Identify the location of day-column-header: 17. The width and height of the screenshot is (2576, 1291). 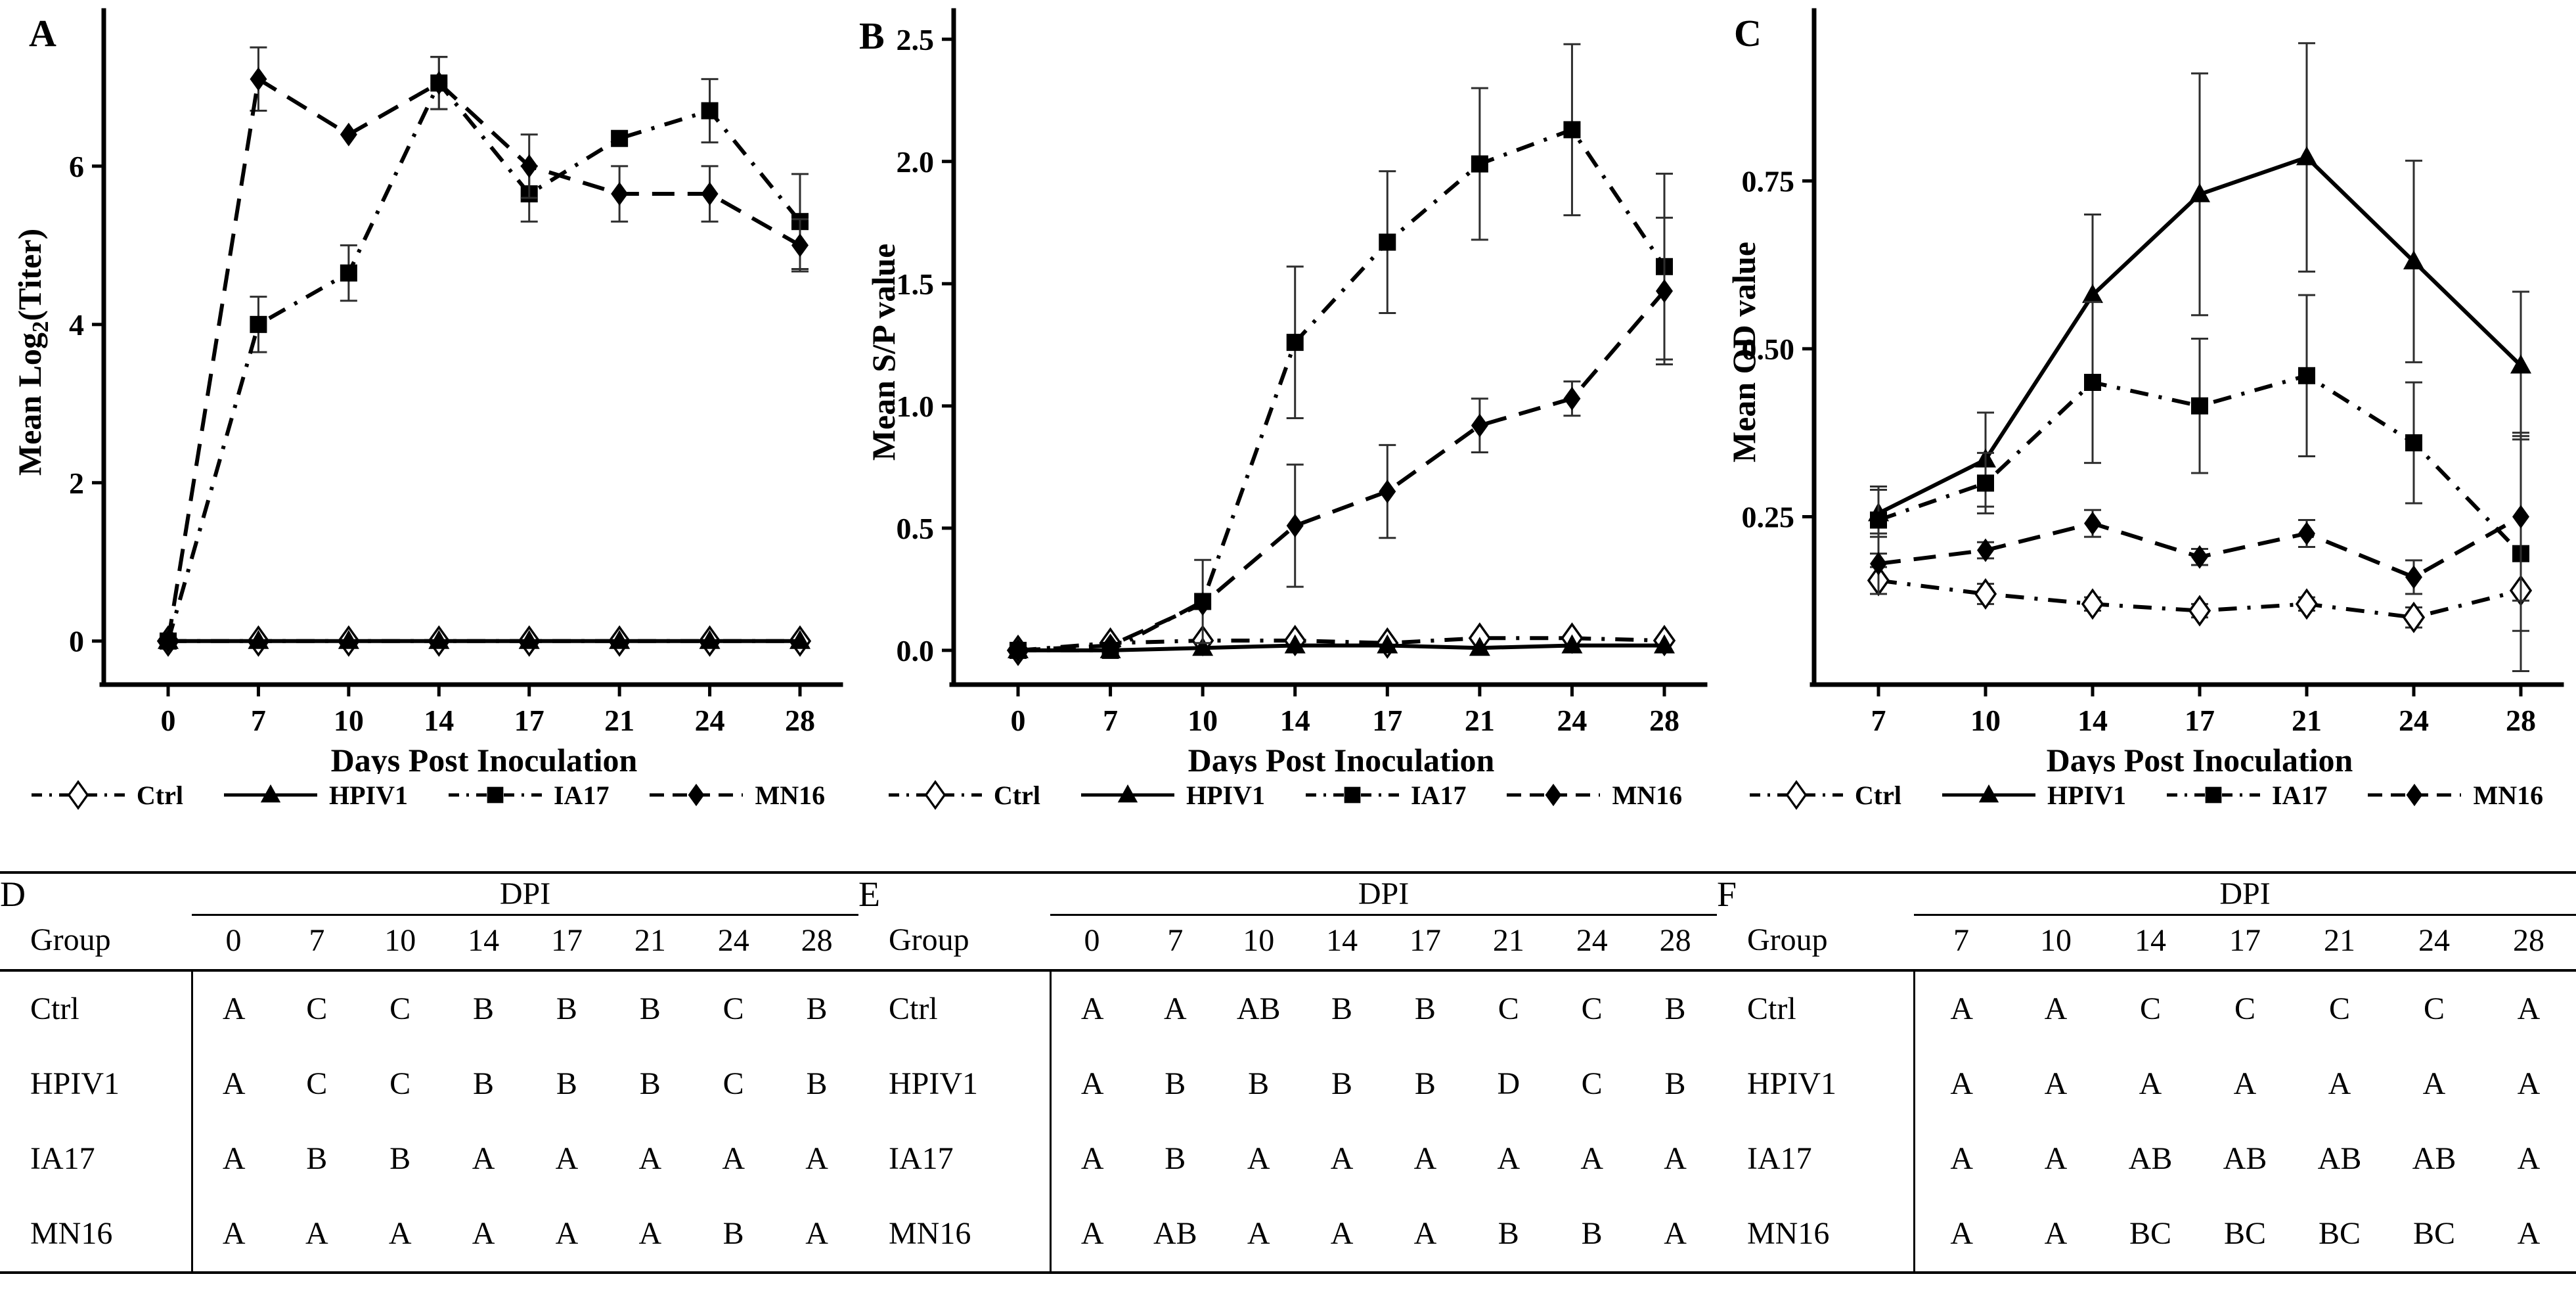
(2245, 943).